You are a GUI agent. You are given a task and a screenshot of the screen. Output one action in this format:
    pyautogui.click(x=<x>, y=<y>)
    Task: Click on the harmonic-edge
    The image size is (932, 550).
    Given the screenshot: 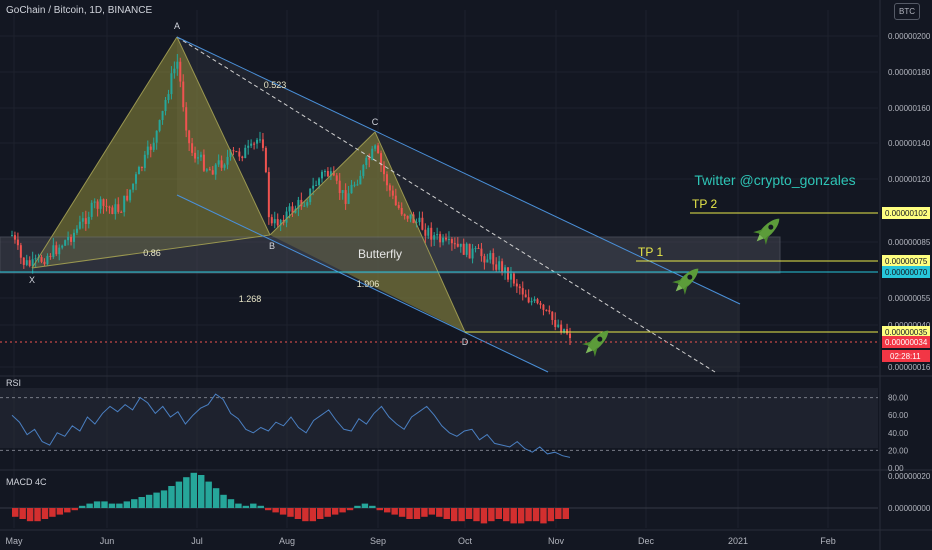 What is the action you would take?
    pyautogui.click(x=223, y=136)
    